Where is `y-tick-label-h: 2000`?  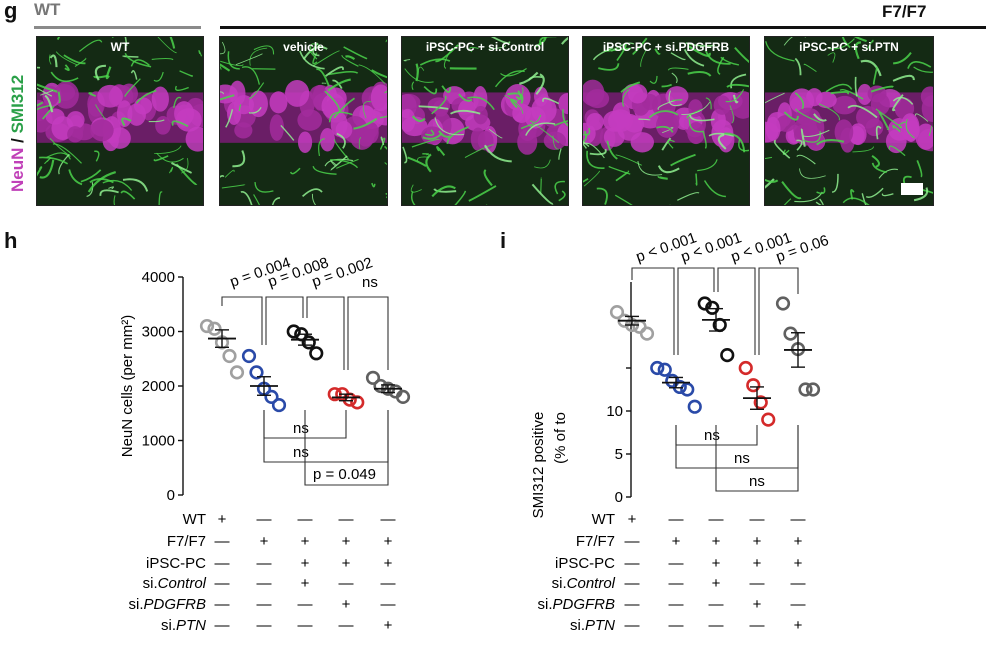 y-tick-label-h: 2000 is located at coordinates (158, 386).